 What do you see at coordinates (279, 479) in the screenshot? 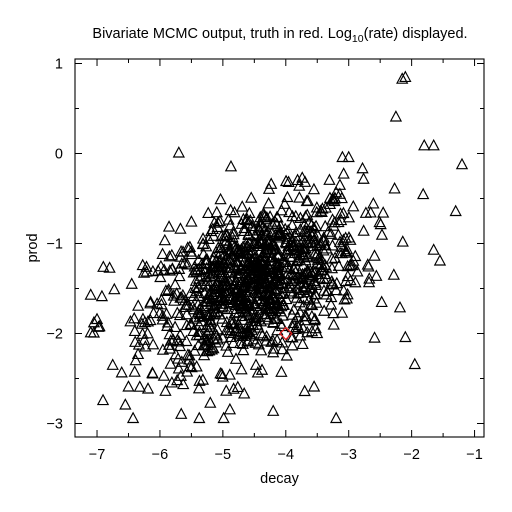
I see `x-axis-label: decay` at bounding box center [279, 479].